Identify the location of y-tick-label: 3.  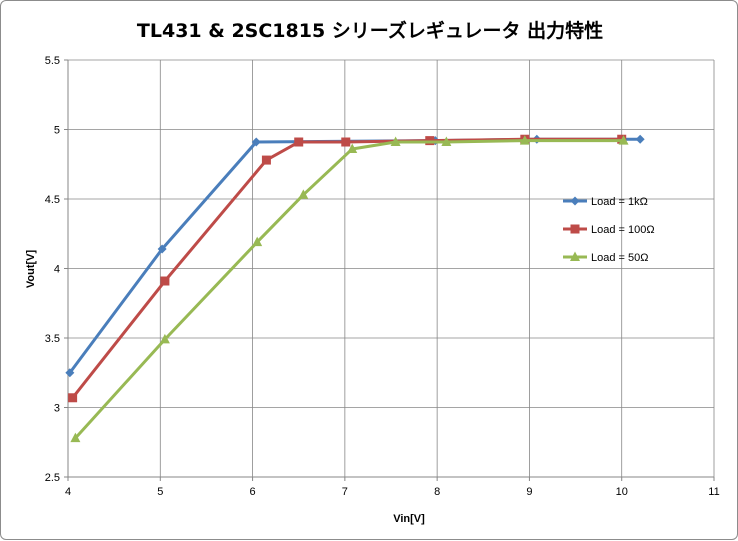
(57, 409).